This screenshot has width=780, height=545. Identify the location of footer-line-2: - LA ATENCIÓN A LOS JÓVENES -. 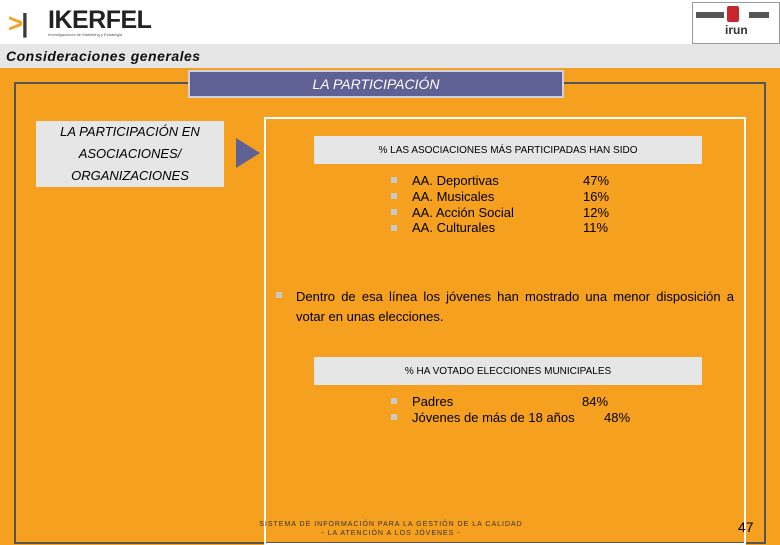
(391, 533).